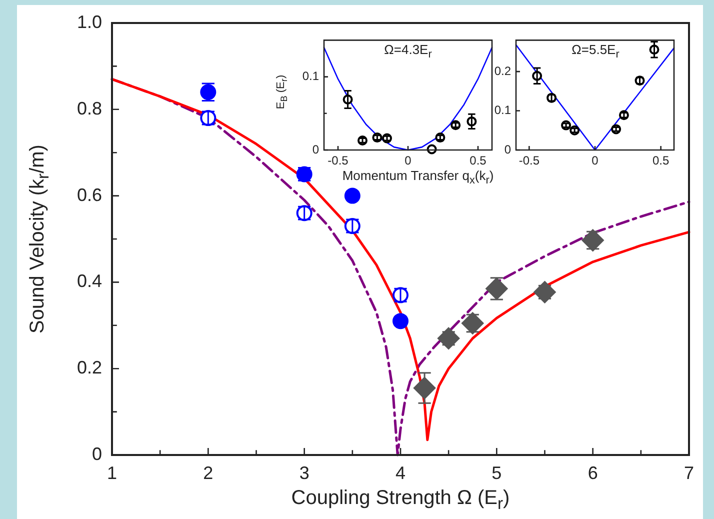 The height and width of the screenshot is (519, 714). What do you see at coordinates (689, 472) in the screenshot?
I see `x-tick-label: 7` at bounding box center [689, 472].